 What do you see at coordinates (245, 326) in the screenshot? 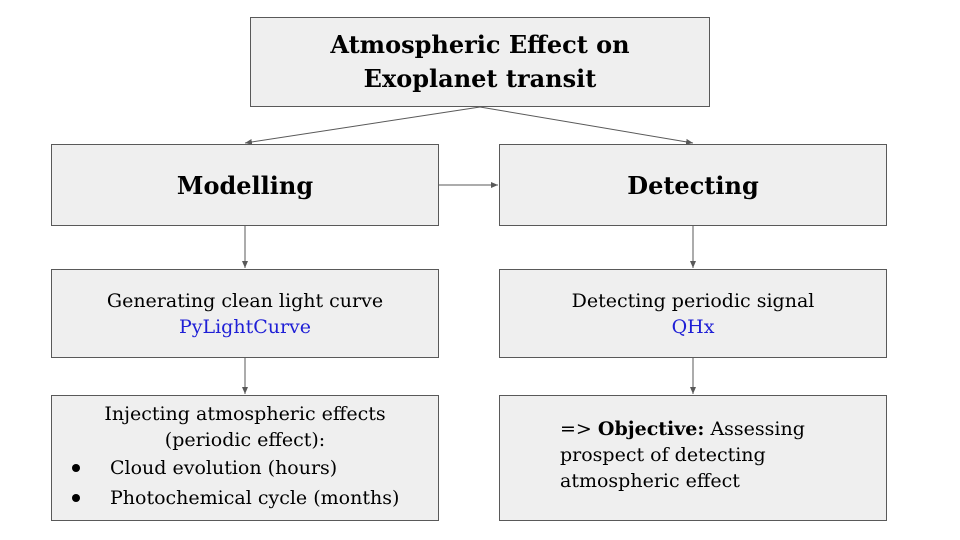
I see `pylightcurve-link: PyLightCurve` at bounding box center [245, 326].